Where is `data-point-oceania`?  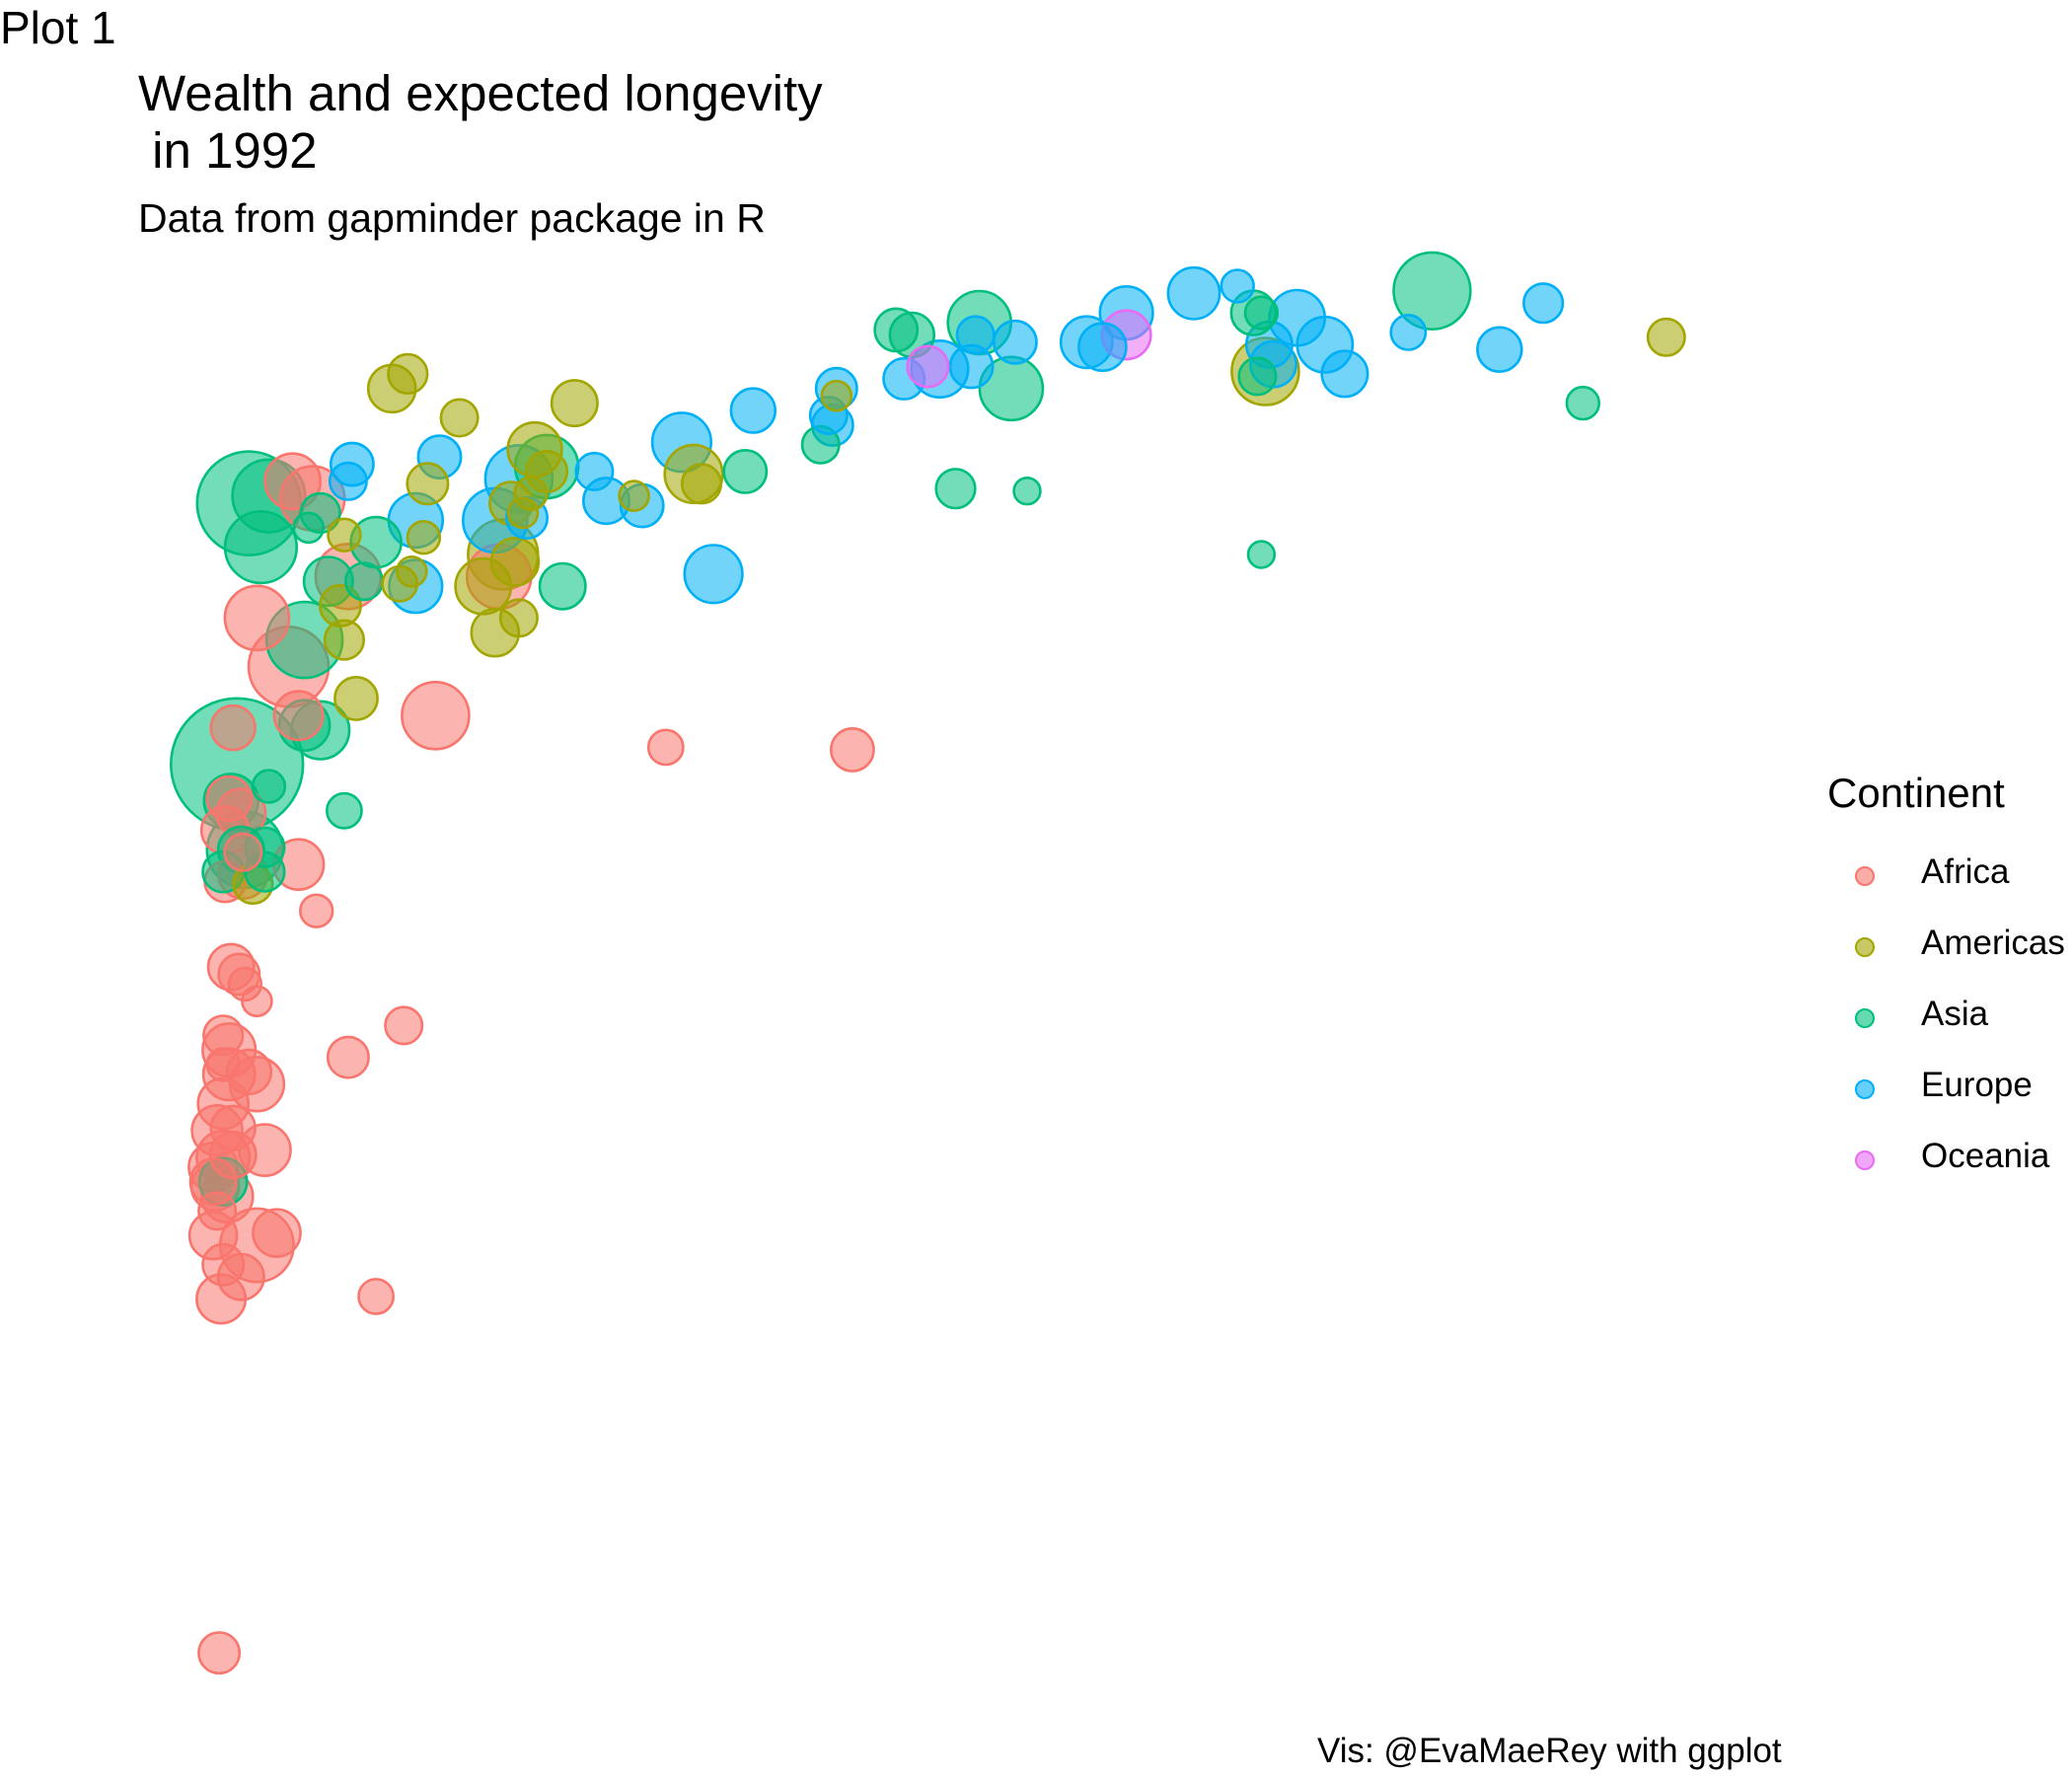 data-point-oceania is located at coordinates (928, 366).